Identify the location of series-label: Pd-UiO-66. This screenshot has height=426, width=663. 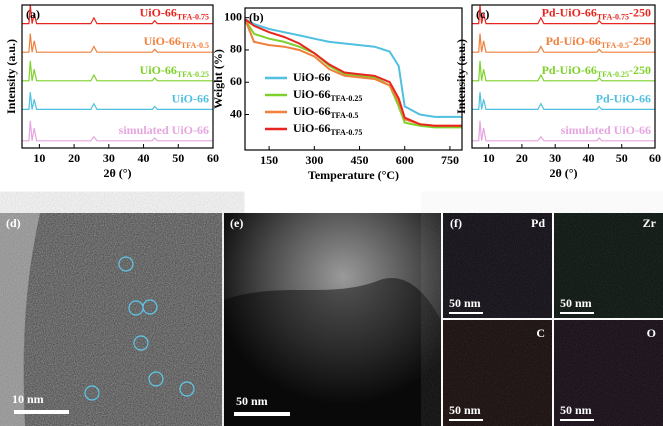
(623, 98).